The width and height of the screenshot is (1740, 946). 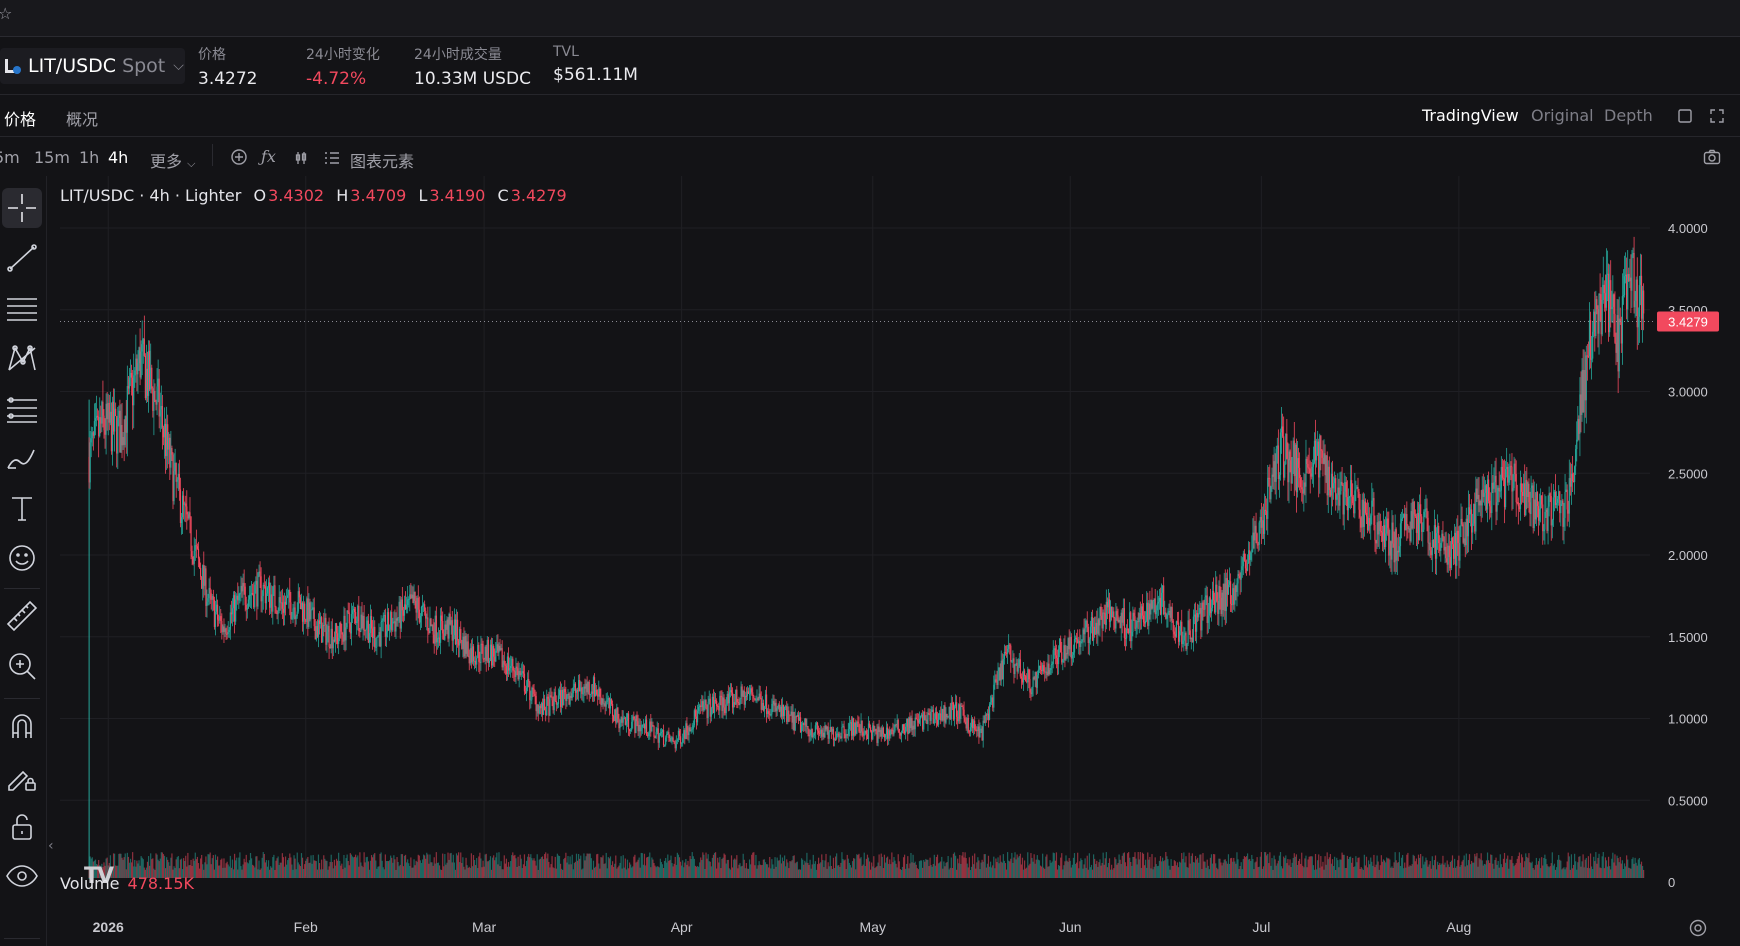 I want to click on interval-1h: 1h, so click(x=89, y=157).